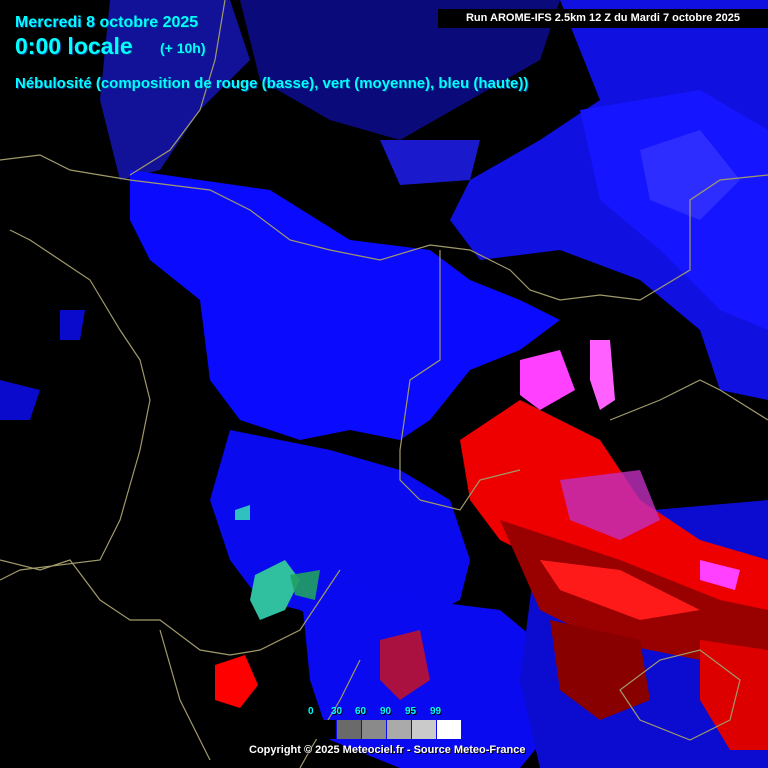 The image size is (768, 768). What do you see at coordinates (361, 711) in the screenshot?
I see `legend-label: 60` at bounding box center [361, 711].